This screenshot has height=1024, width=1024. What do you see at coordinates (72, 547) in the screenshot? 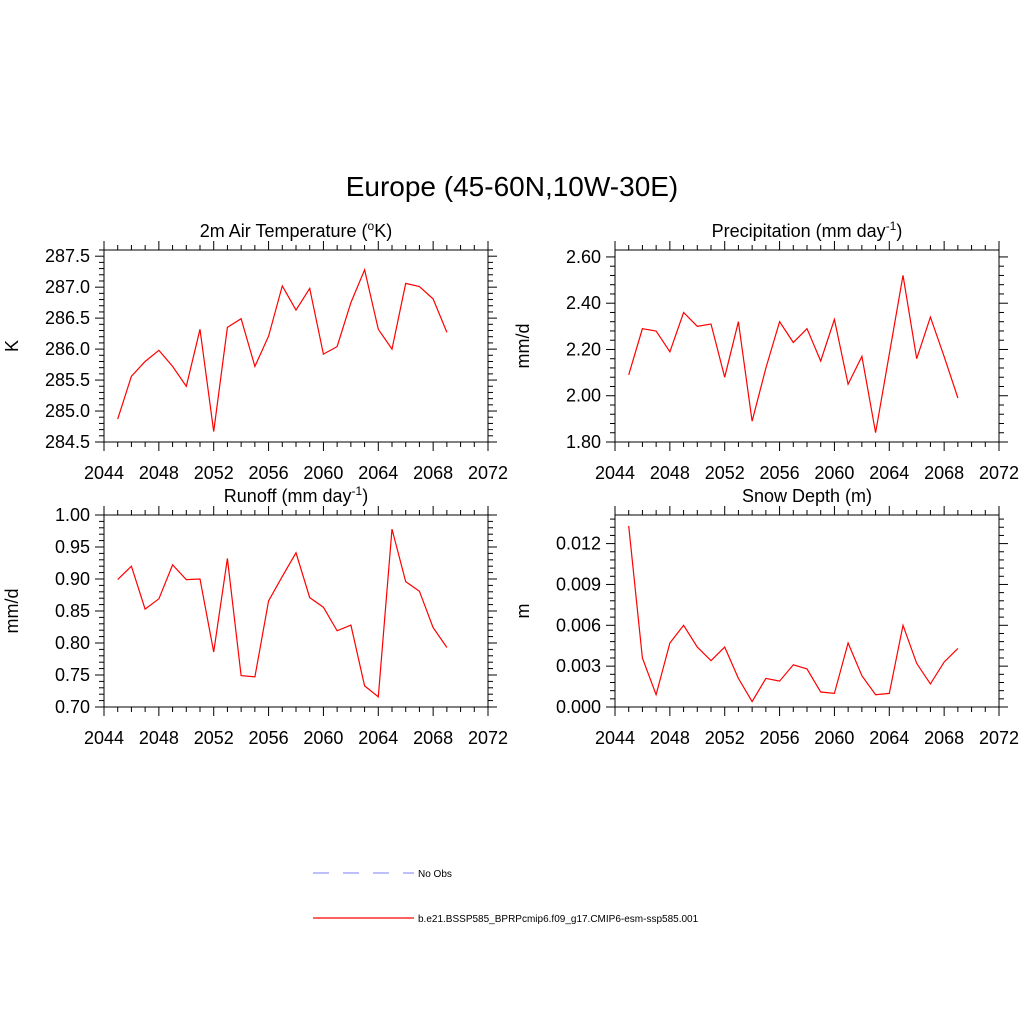
I see `y-tick-label: 0.95` at bounding box center [72, 547].